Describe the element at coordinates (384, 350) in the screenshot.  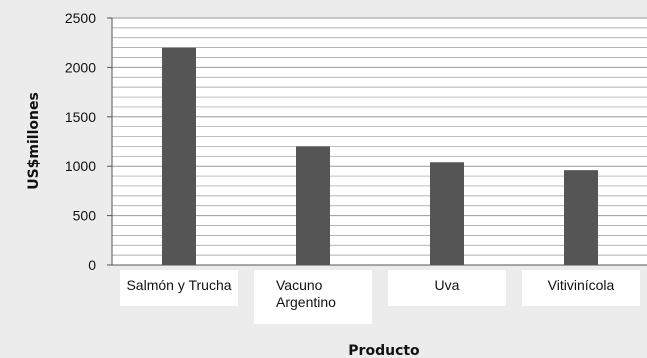
I see `x-axis-title: Producto` at that location.